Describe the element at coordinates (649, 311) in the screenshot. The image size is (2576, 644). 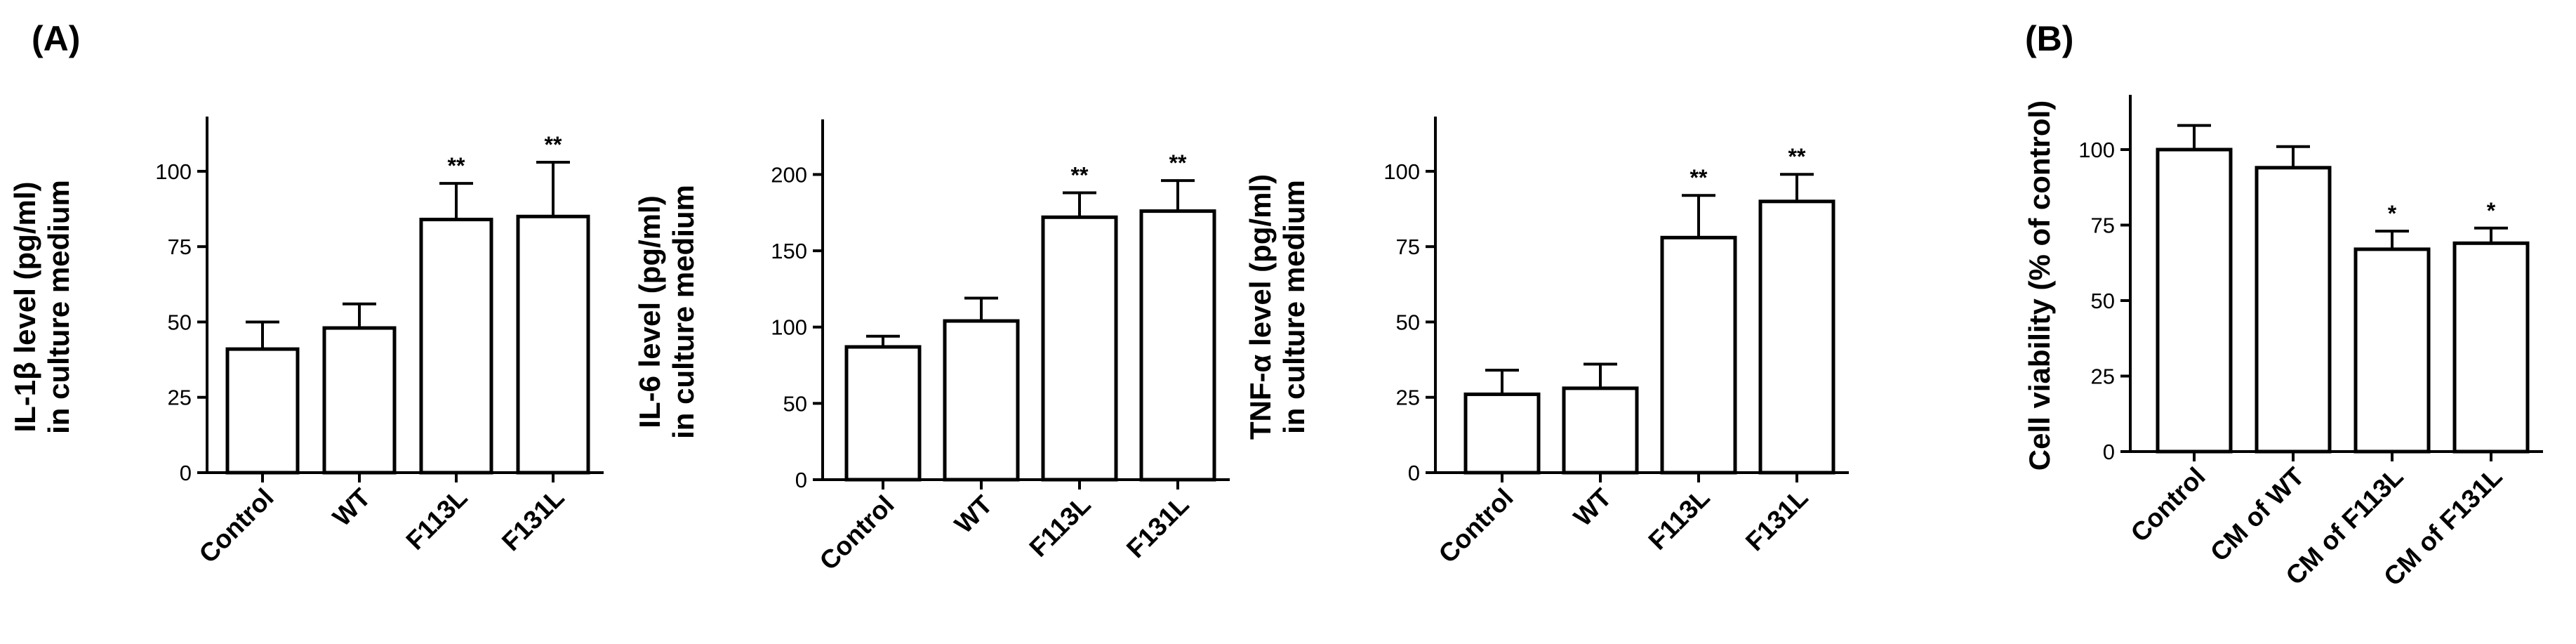
I see `y-axis-title: IL-6 level (pg/ml)` at that location.